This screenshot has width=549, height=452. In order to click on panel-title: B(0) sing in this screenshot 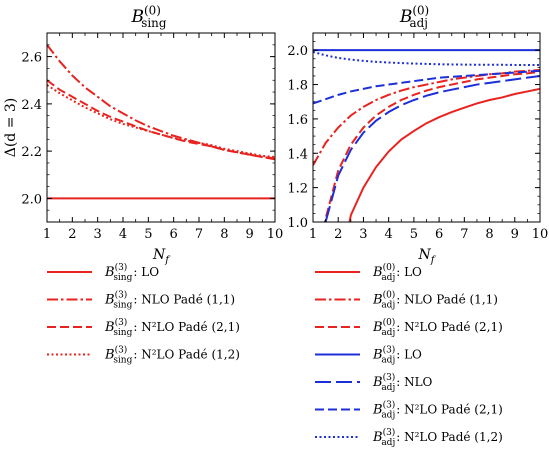, I will do `click(149, 16)`.